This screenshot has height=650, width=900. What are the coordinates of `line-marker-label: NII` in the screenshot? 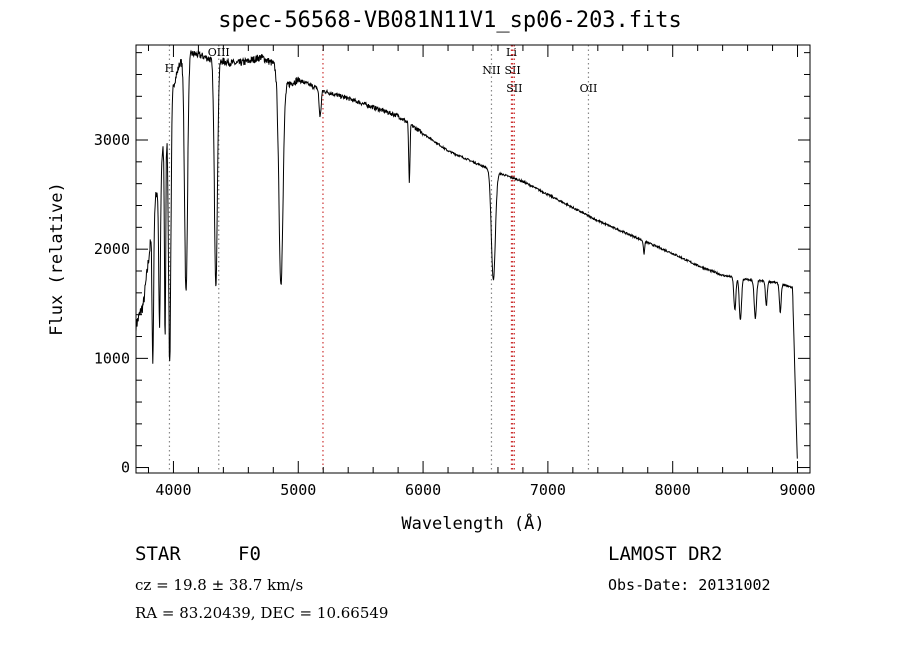 It's located at (491, 70).